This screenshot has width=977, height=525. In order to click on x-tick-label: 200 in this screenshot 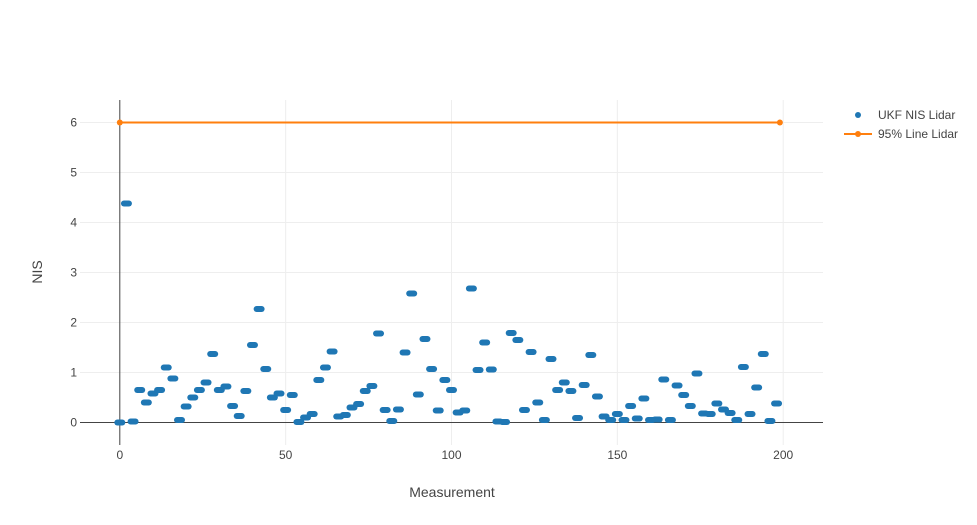, I will do `click(783, 455)`.